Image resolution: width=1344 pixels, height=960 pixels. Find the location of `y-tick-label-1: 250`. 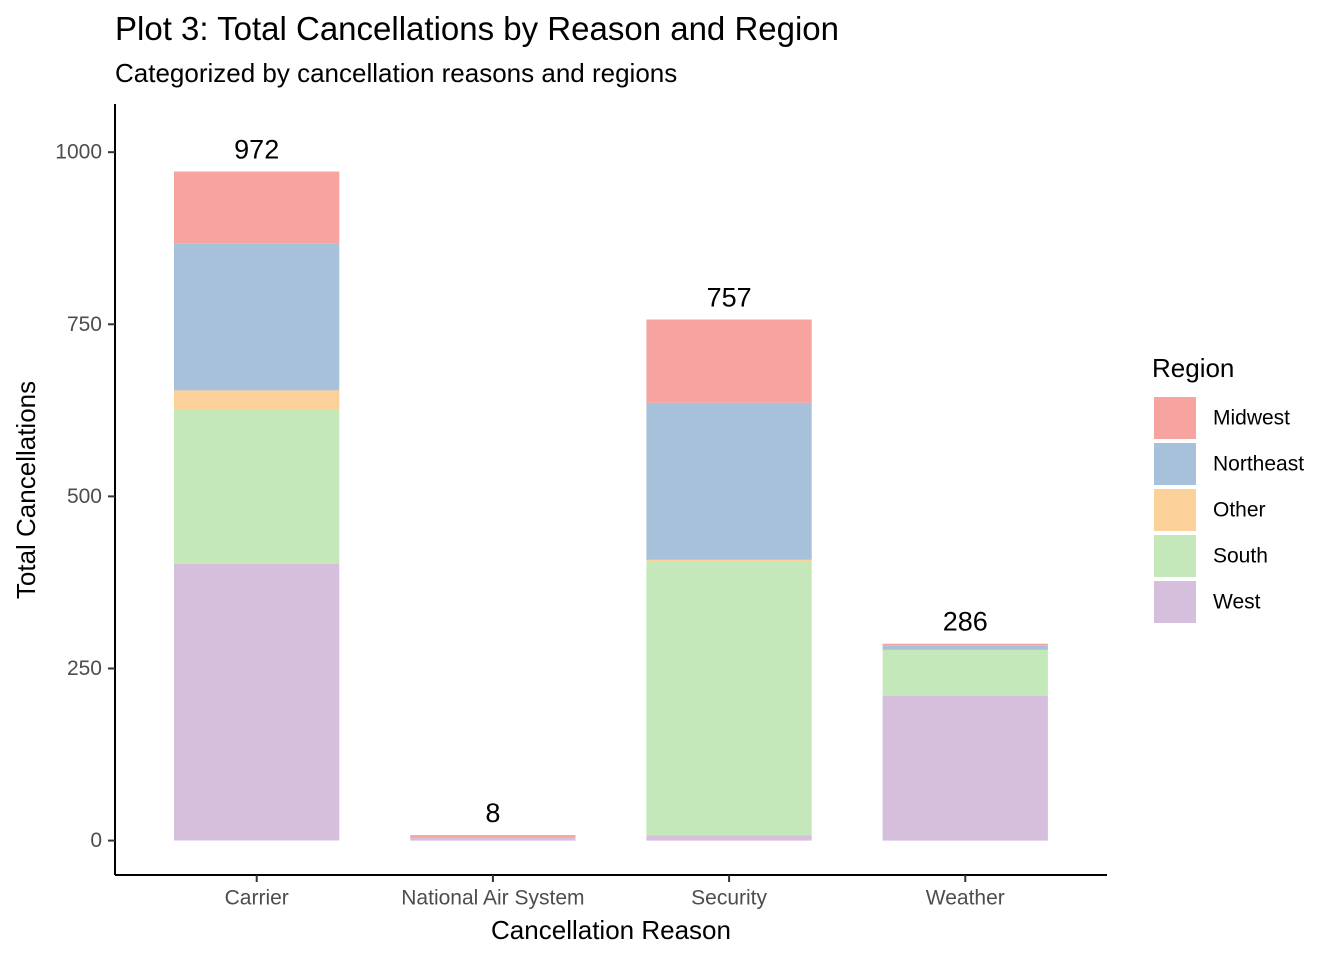

y-tick-label-1: 250 is located at coordinates (84, 668).